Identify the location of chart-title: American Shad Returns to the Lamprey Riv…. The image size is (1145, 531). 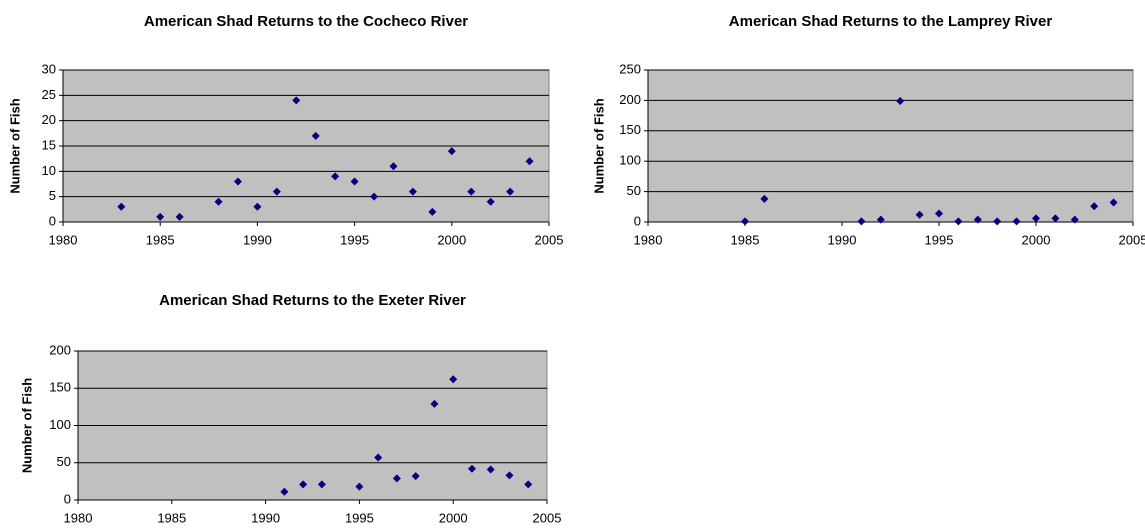
(891, 21).